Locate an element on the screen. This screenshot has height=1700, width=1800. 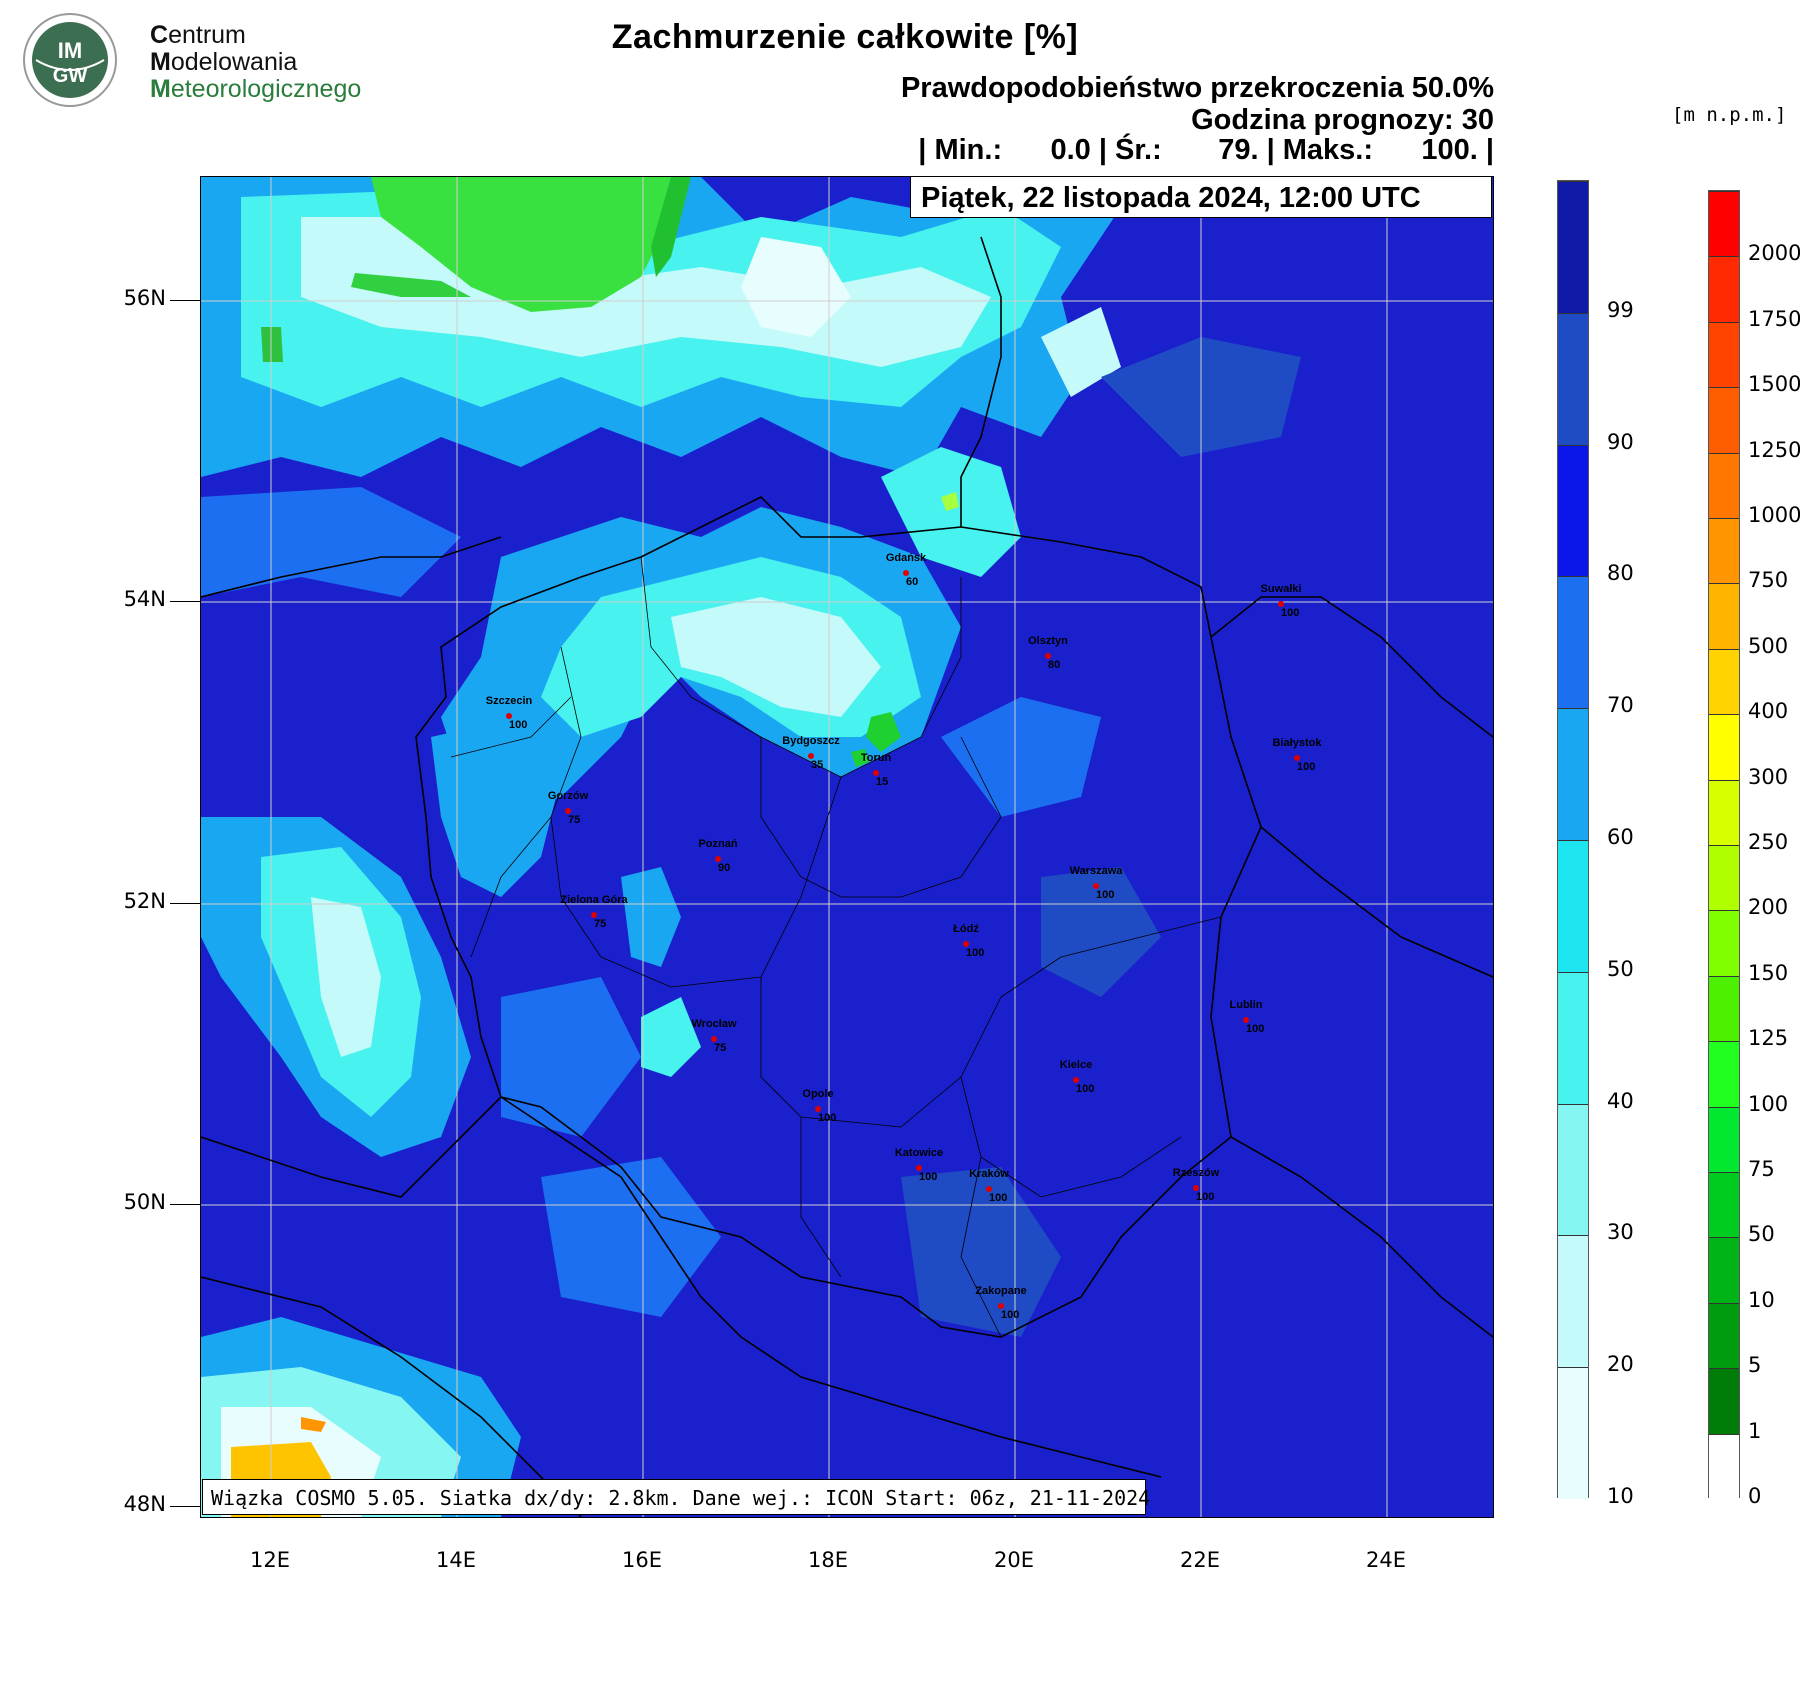
colorbar-label: 75 is located at coordinates (1761, 1169).